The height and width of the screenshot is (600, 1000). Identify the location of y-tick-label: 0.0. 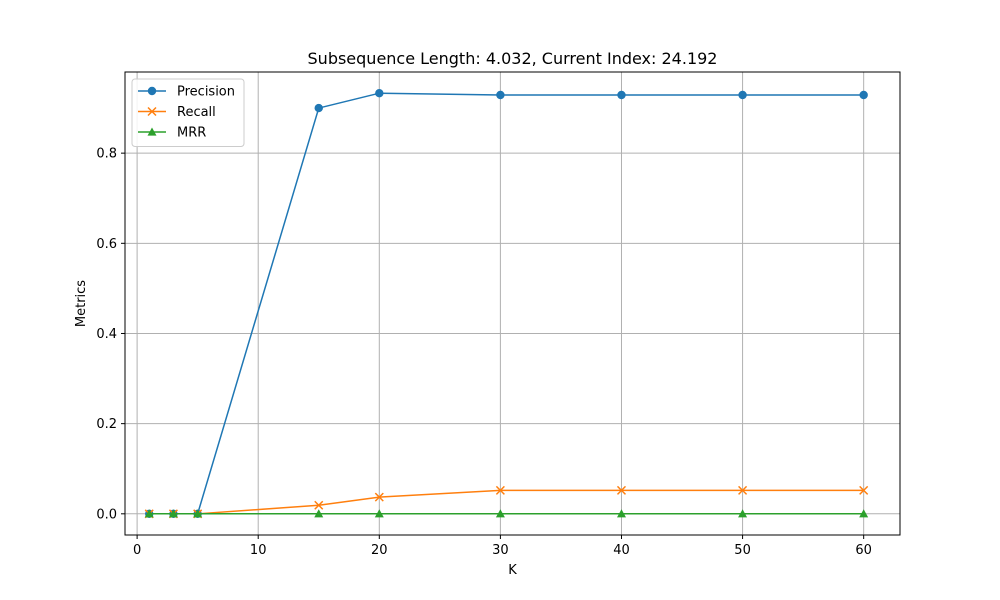
(106, 514).